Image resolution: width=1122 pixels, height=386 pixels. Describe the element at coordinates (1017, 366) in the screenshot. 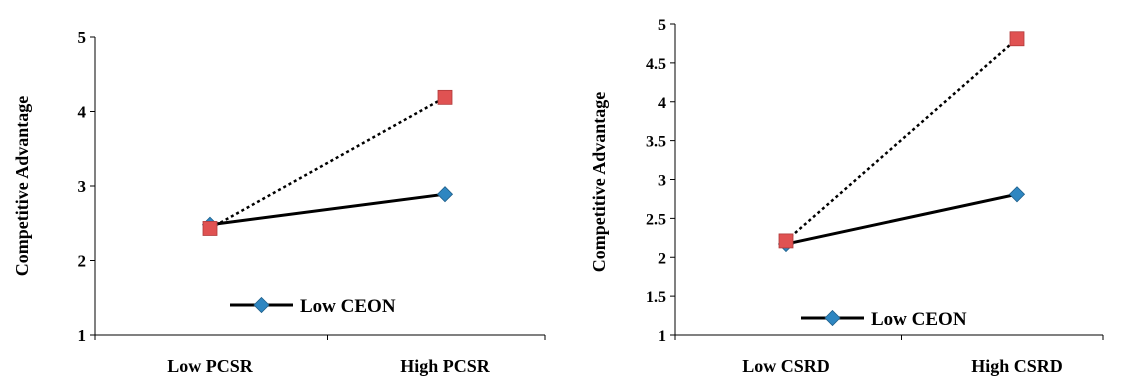

I see `x-tick-label: High CSRD` at that location.